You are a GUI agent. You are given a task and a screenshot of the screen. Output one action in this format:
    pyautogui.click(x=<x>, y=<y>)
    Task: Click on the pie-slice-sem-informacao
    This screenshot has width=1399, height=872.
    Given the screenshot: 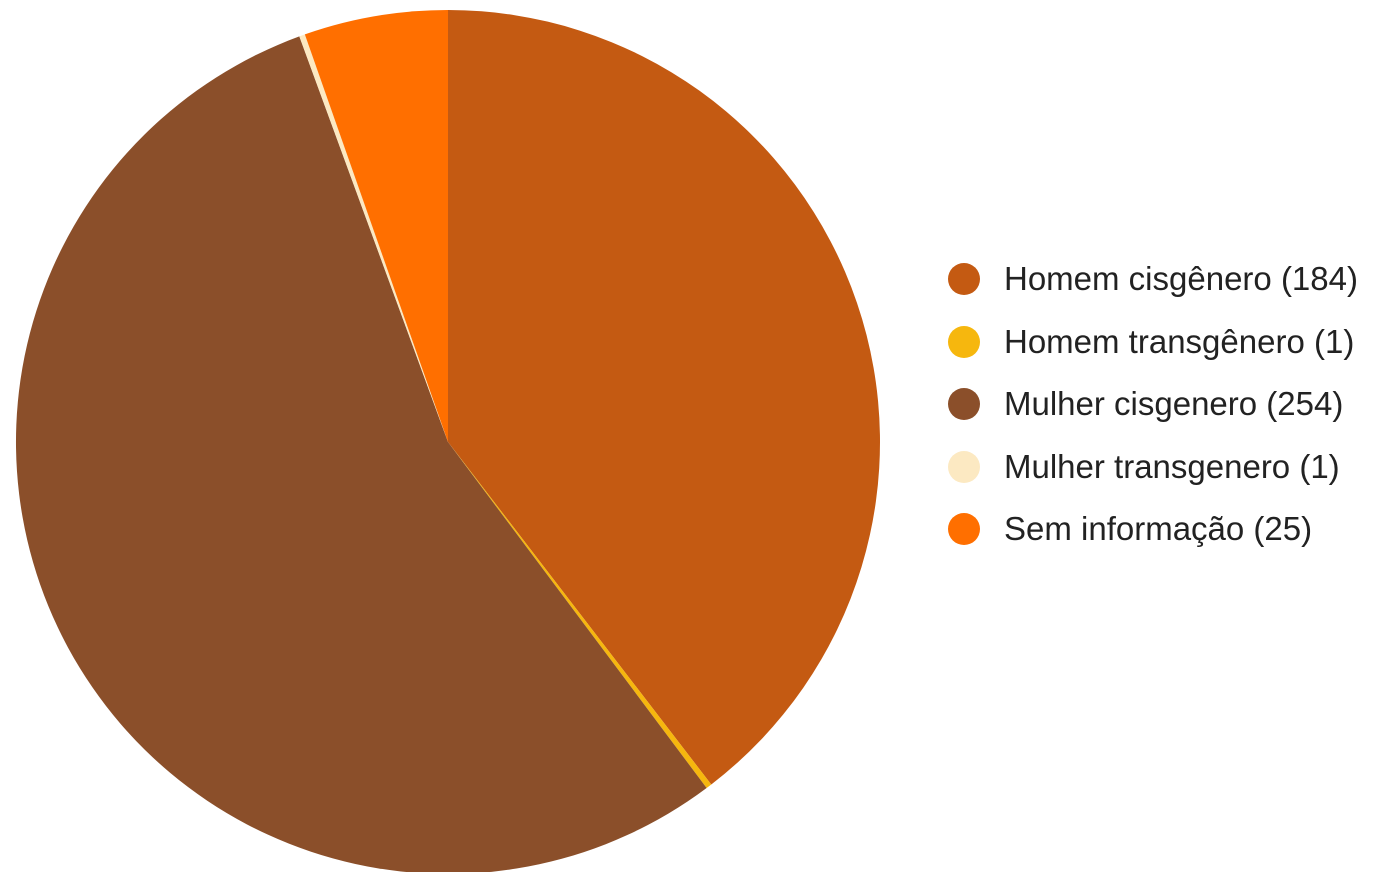 What is the action you would take?
    pyautogui.click(x=376, y=225)
    